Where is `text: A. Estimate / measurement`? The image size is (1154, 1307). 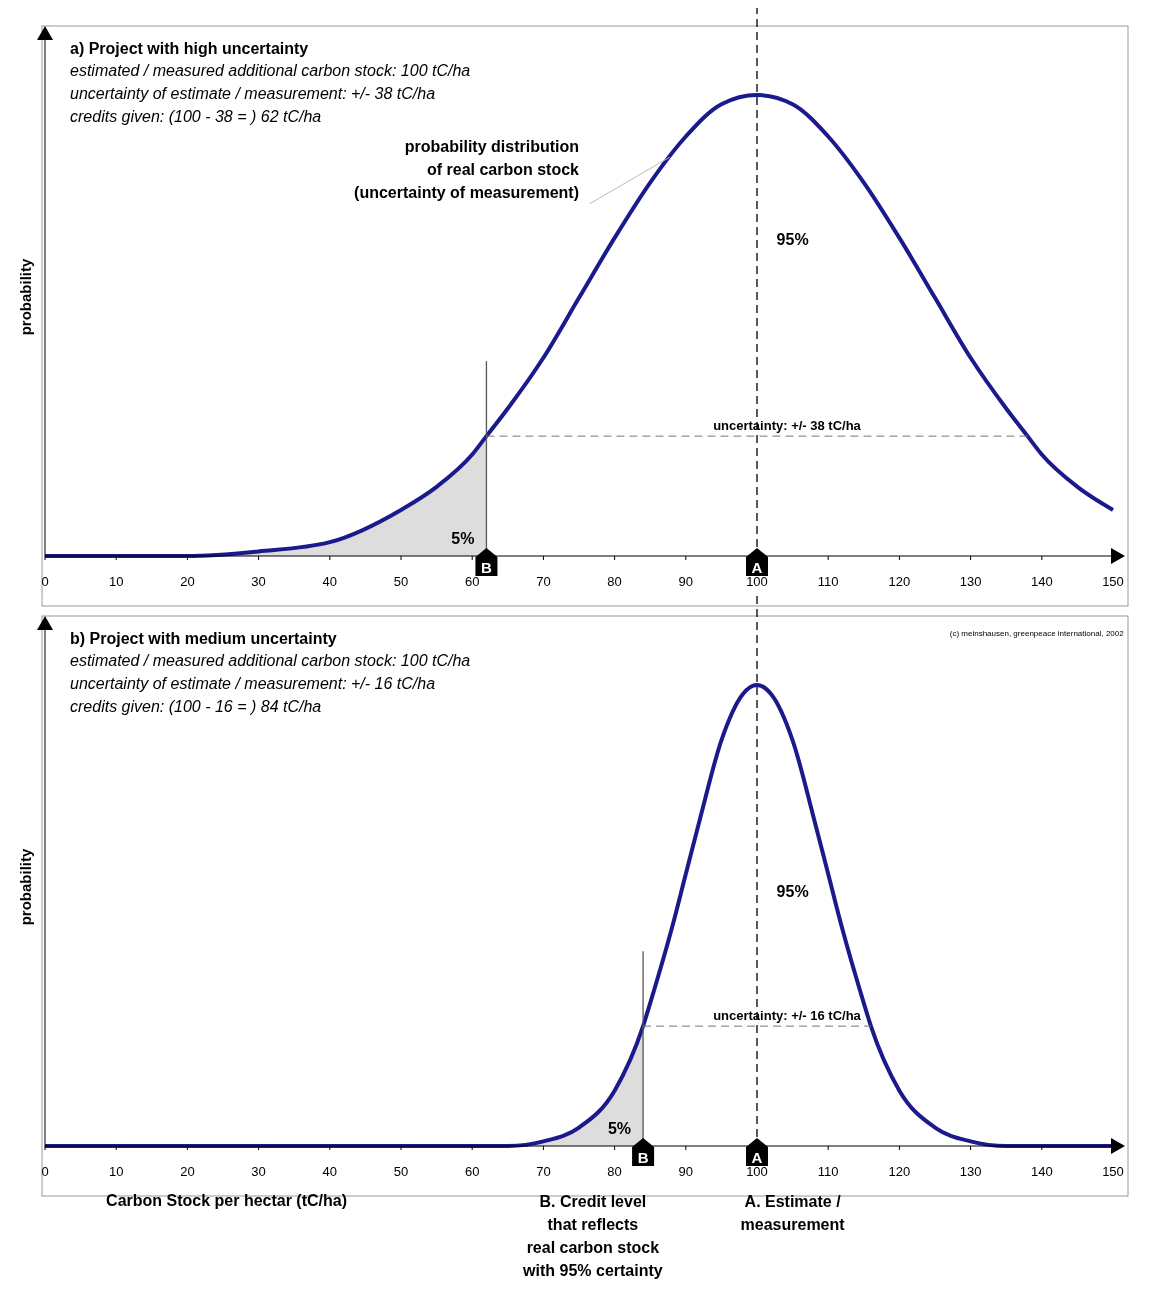
text: A. Estimate / measurement is located at coordinates (793, 1212).